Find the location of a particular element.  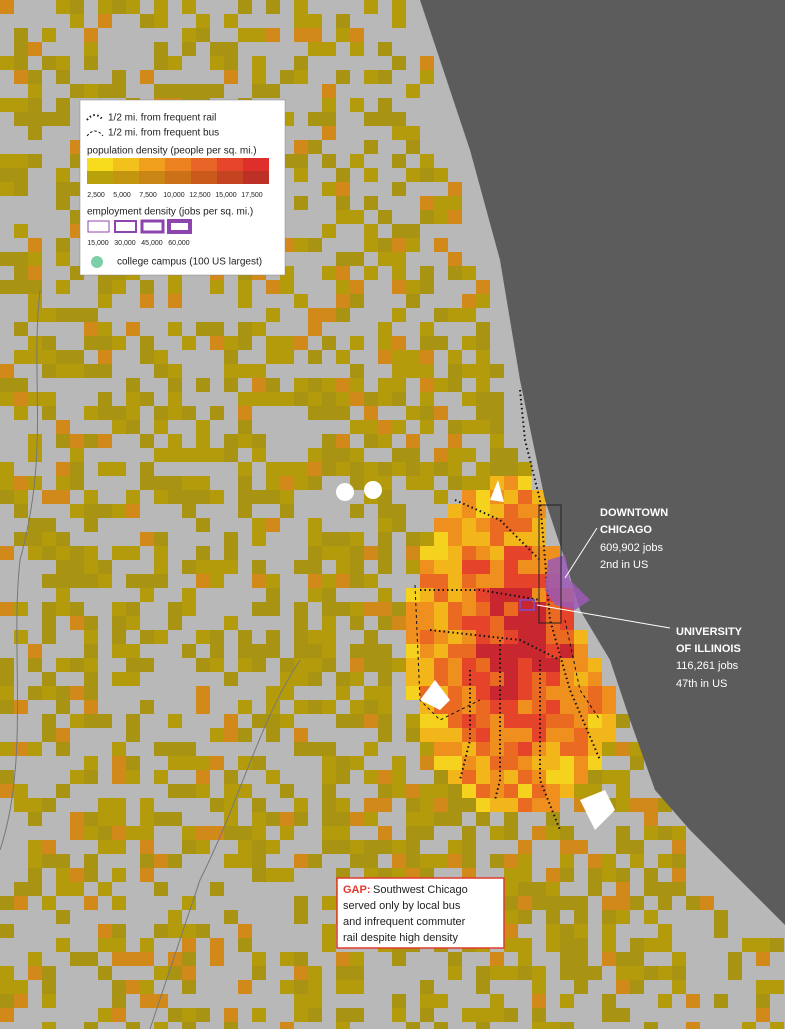

tick-label: 45,000 is located at coordinates (152, 243).